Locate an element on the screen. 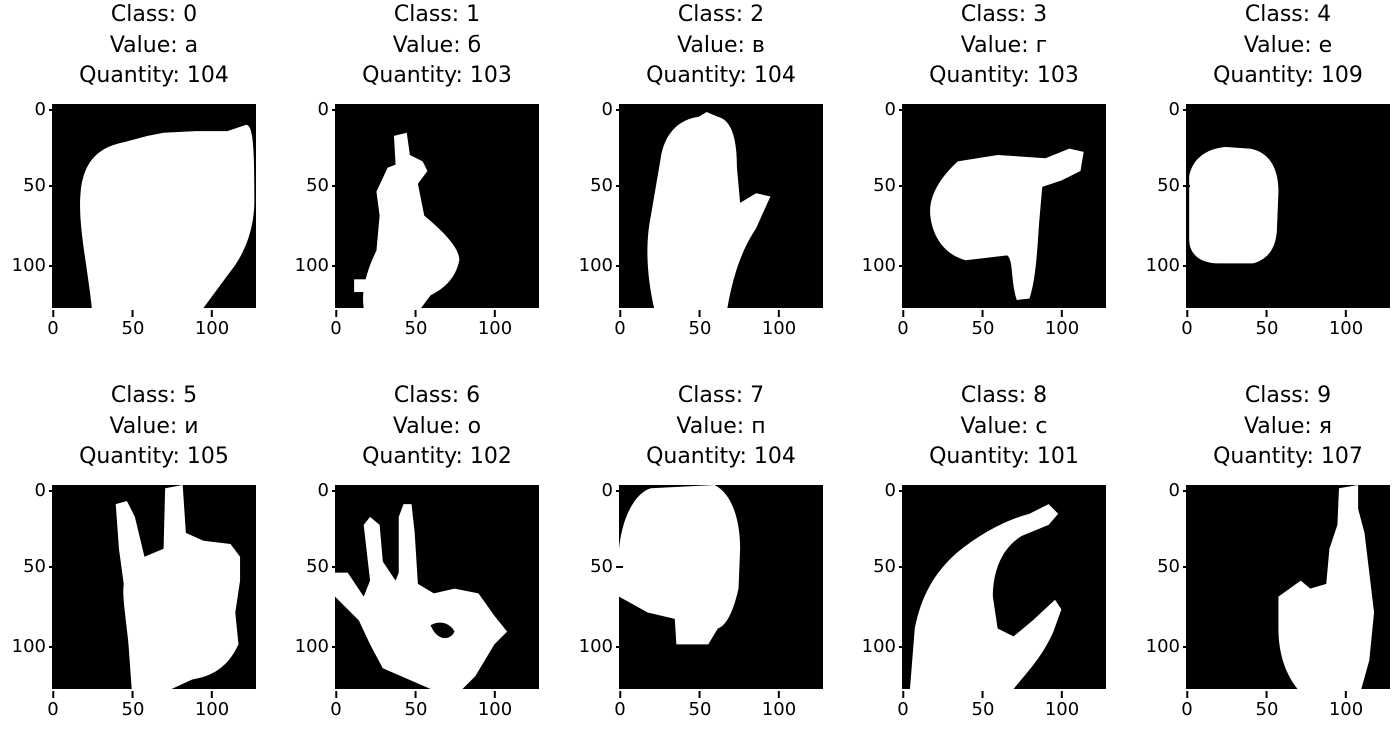 This screenshot has height=734, width=1400. subplot-title: Class: 4 Value: е Quantity: 109 is located at coordinates (1288, 46).